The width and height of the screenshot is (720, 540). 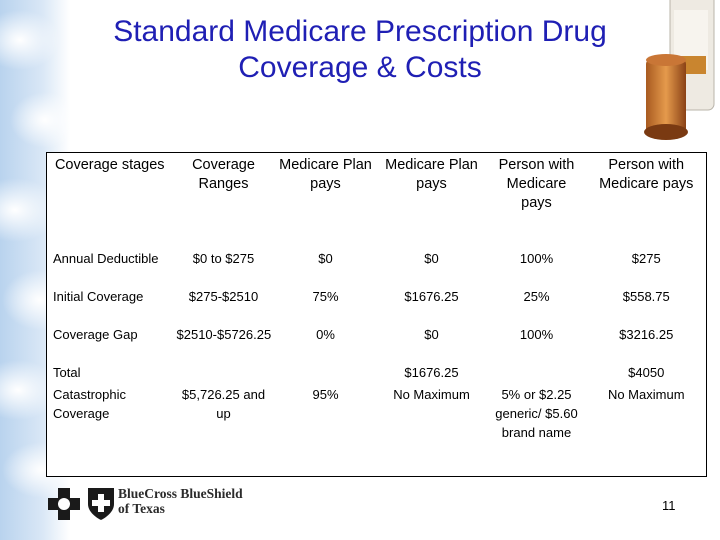 What do you see at coordinates (325, 394) in the screenshot?
I see `table-cell: 95%` at bounding box center [325, 394].